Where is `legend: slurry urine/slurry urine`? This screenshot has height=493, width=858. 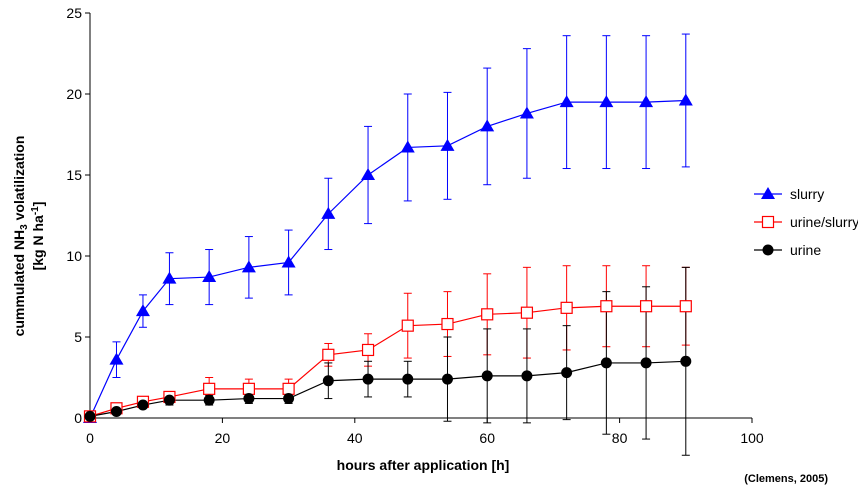
legend: slurry urine/slurry urine is located at coordinates (806, 222).